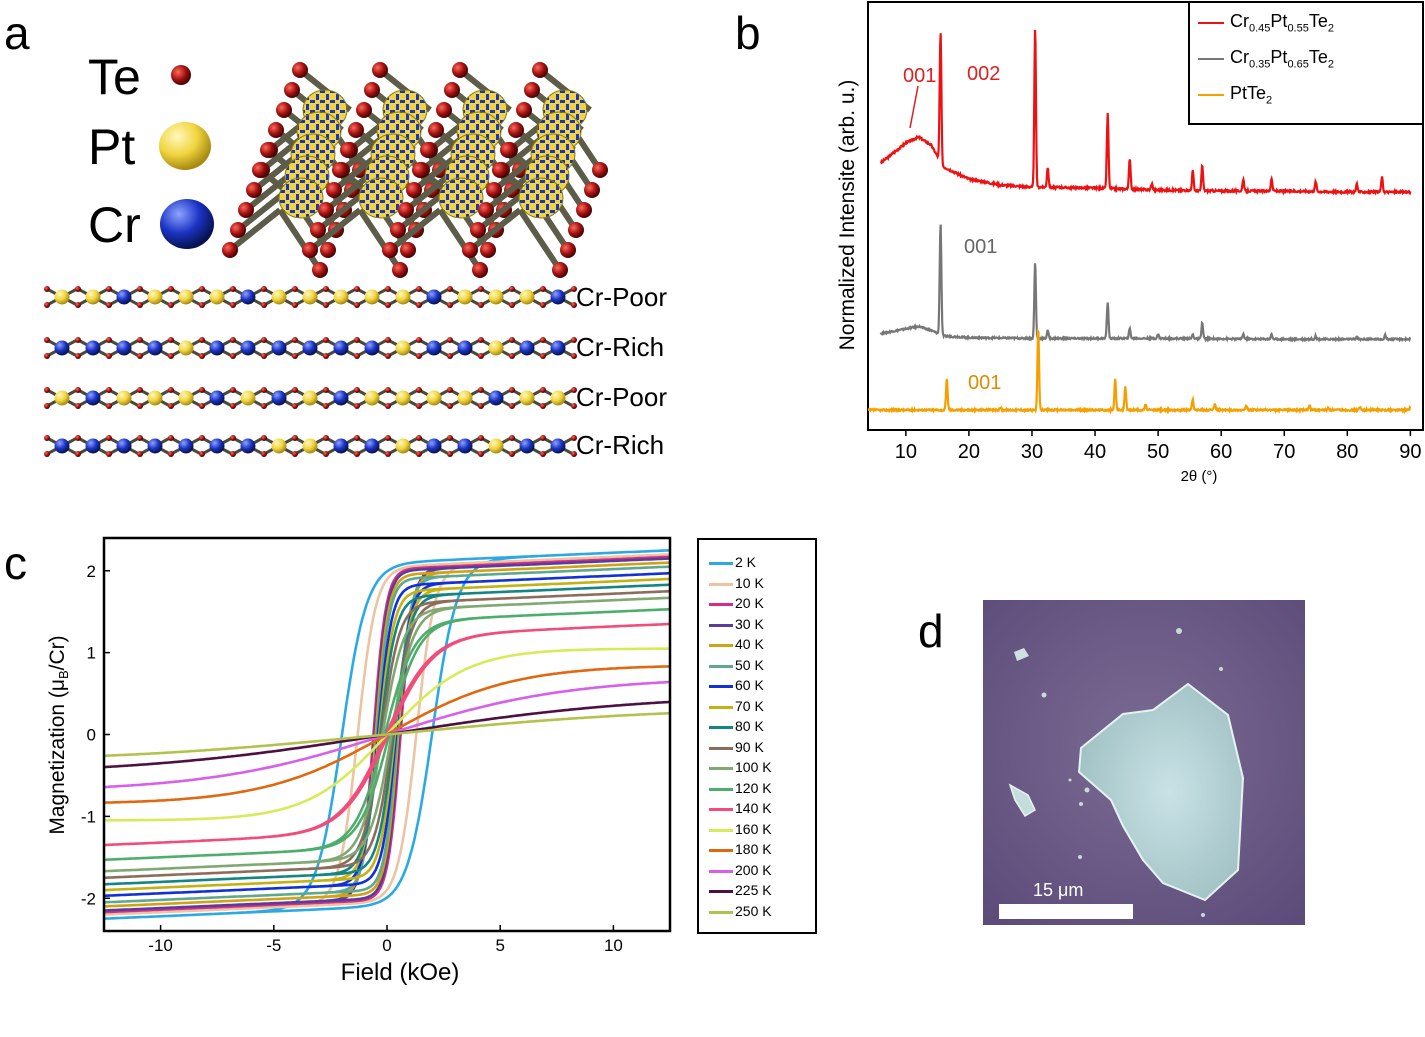 The width and height of the screenshot is (1425, 1037). I want to click on mh-legend-label: 160 K, so click(753, 828).